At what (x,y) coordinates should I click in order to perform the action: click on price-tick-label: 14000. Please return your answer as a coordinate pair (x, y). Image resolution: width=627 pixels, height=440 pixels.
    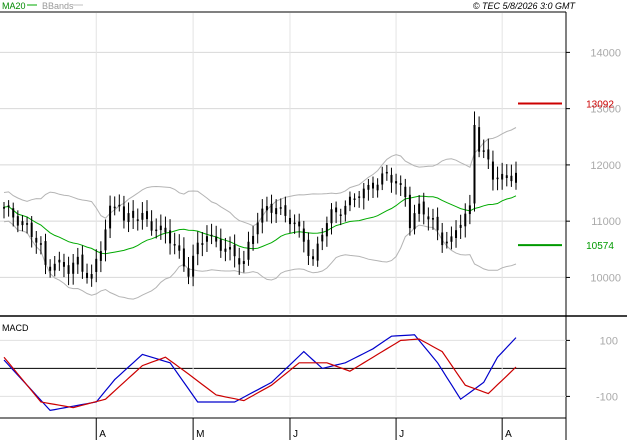
    Looking at the image, I should click on (605, 53).